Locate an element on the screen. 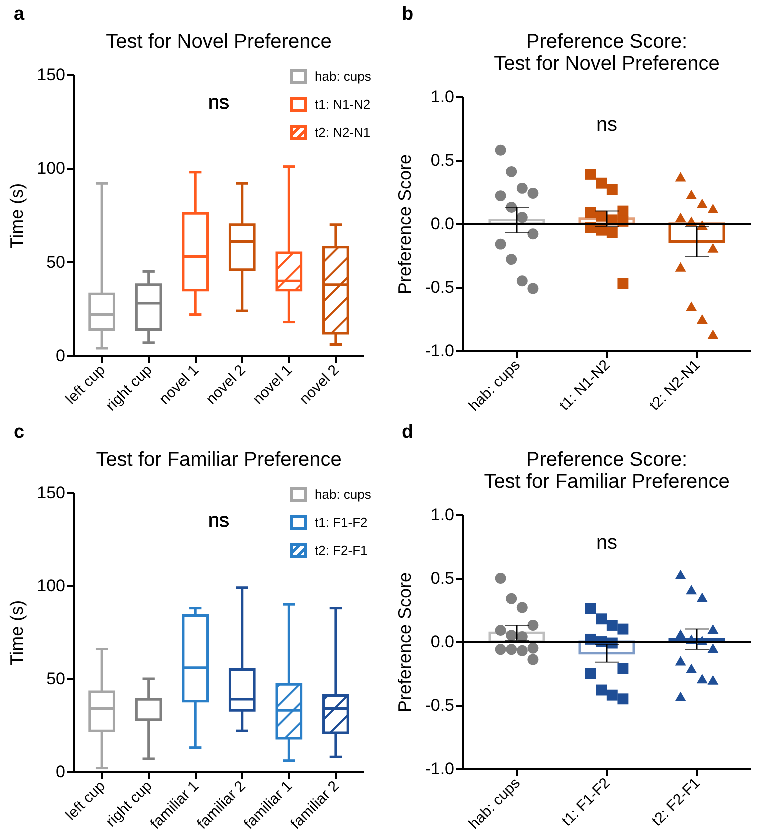 The height and width of the screenshot is (835, 777). text: a is located at coordinates (19, 15).